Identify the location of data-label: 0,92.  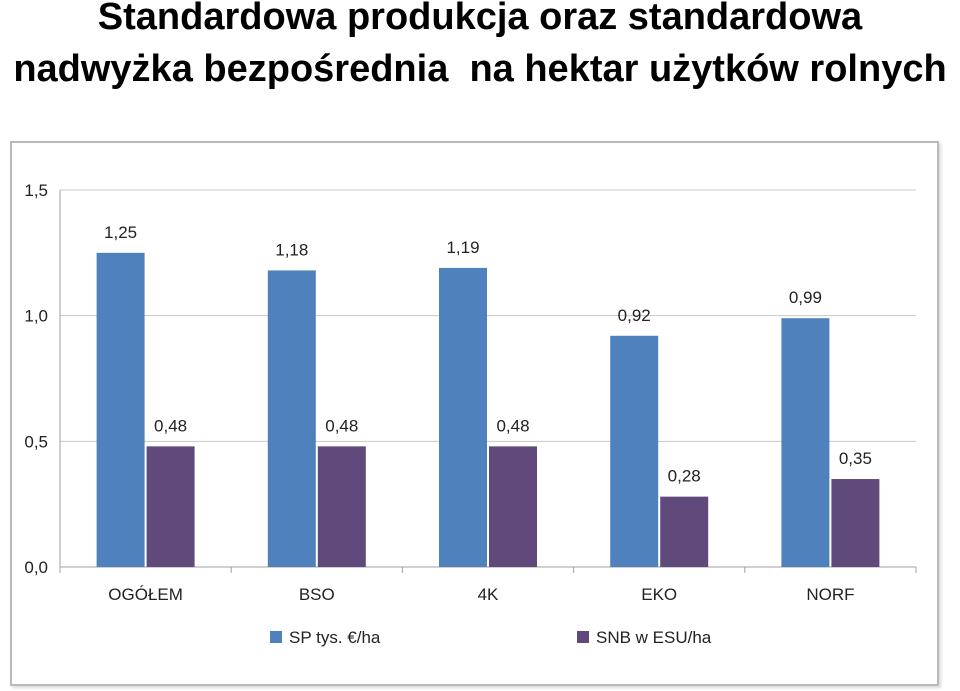
(634, 315).